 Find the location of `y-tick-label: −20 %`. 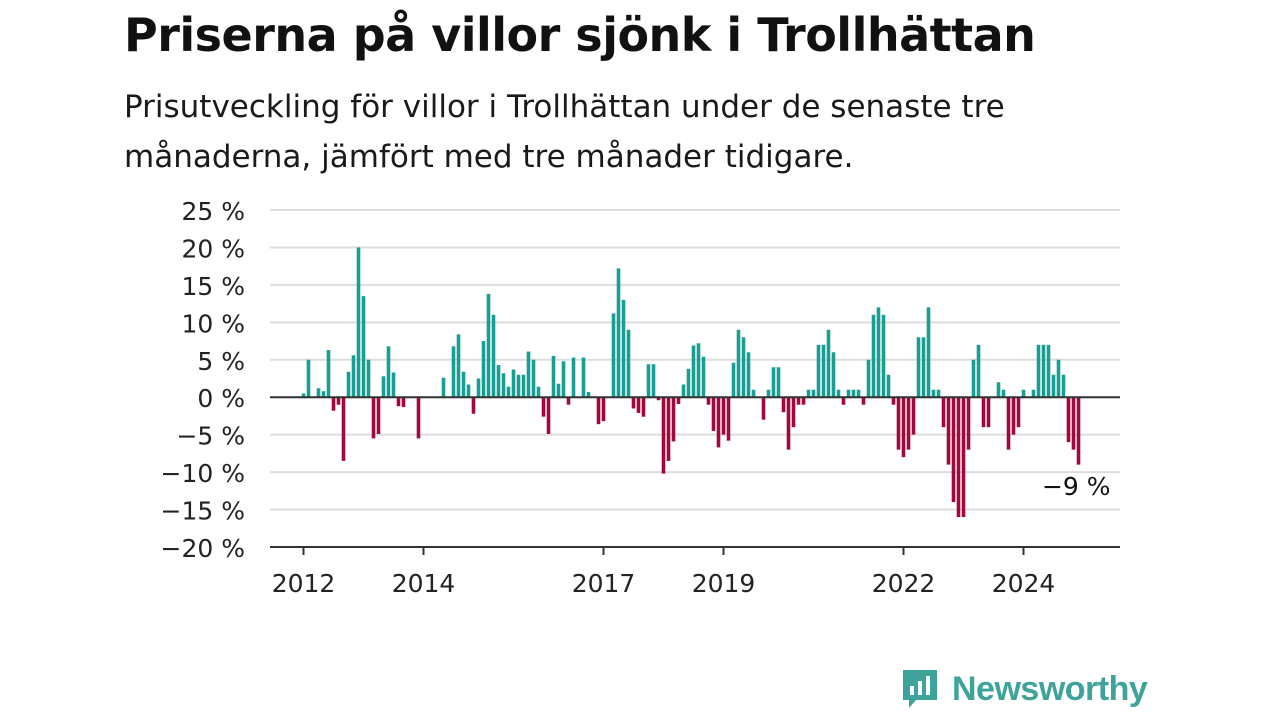

y-tick-label: −20 % is located at coordinates (203, 548).